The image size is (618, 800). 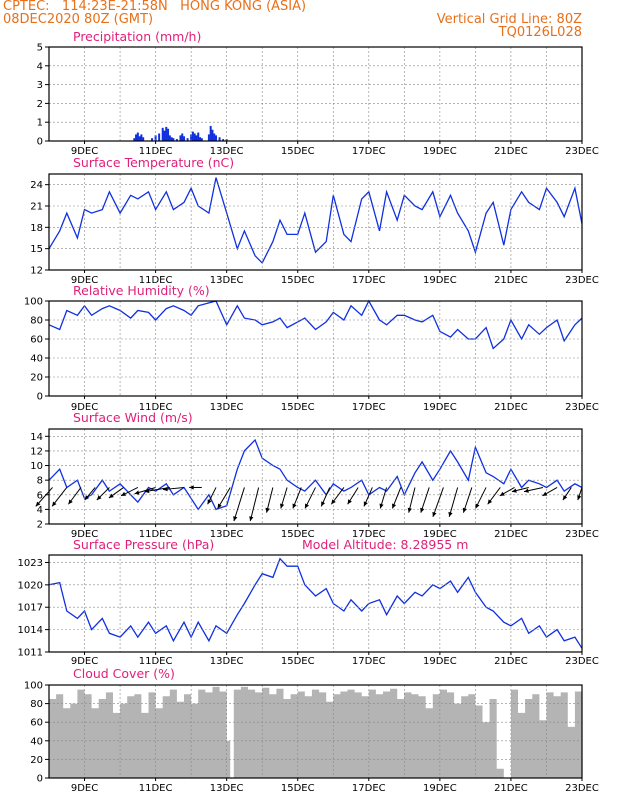 What do you see at coordinates (40, 123) in the screenshot?
I see `precip-ytick-label: 1` at bounding box center [40, 123].